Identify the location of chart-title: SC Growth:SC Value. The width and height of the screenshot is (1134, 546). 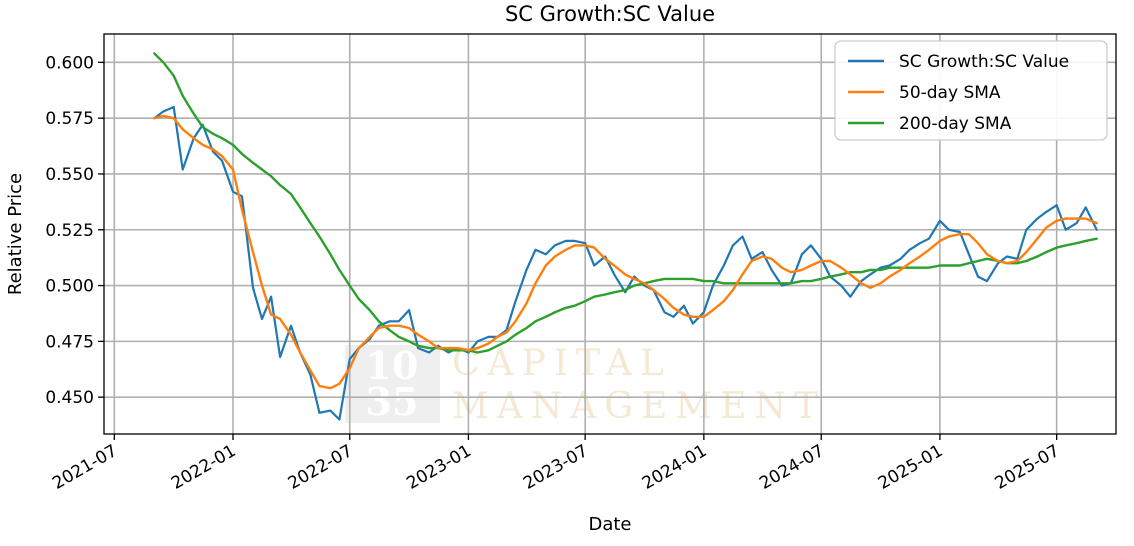
(610, 14).